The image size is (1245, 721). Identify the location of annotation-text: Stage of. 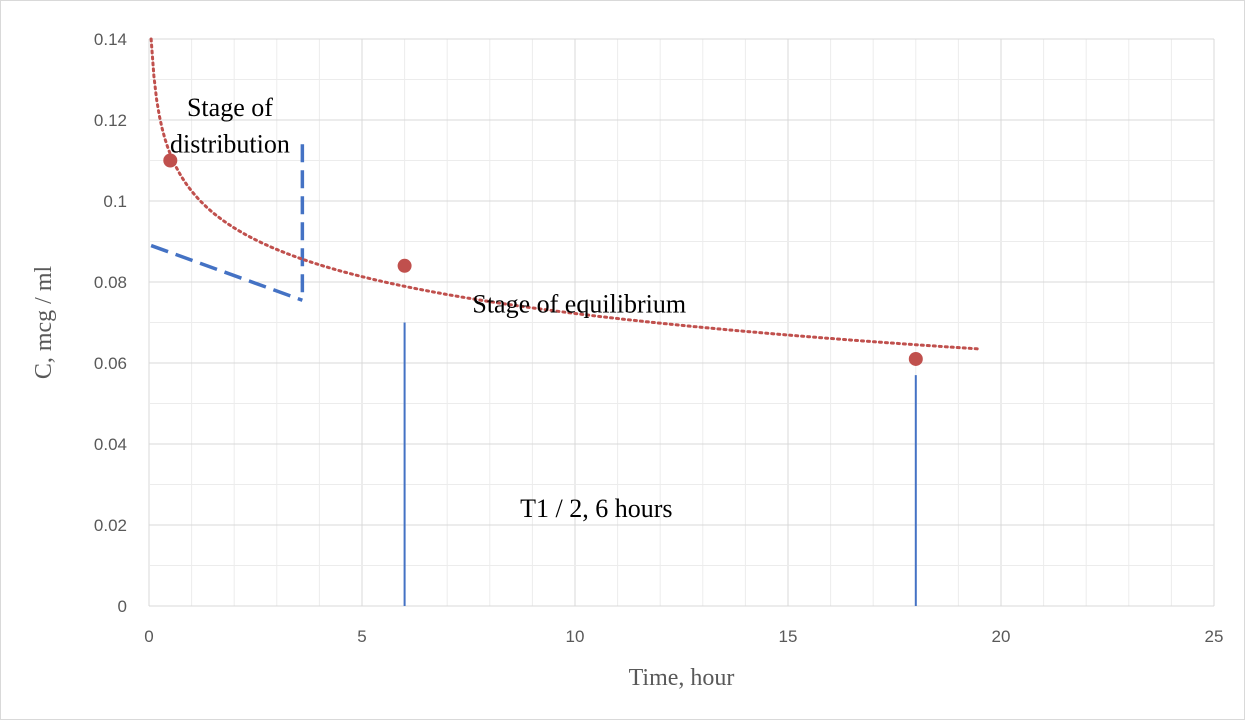
(230, 107).